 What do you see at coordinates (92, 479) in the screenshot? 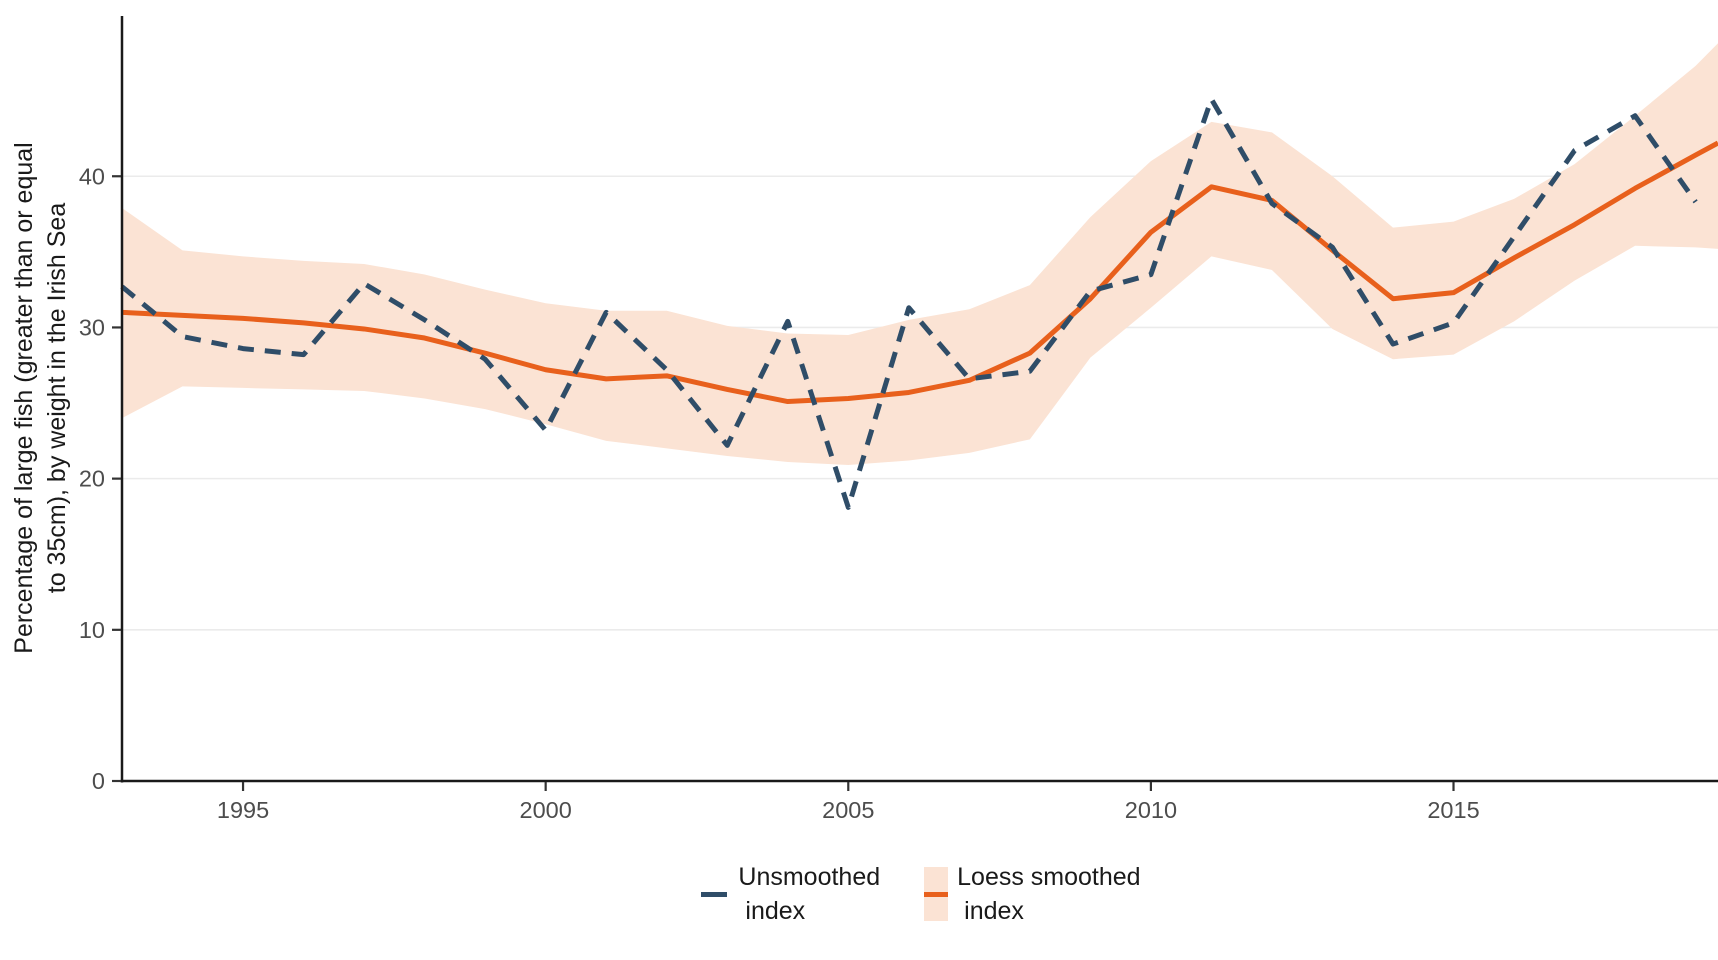
I see `y-tick-label-20: 20` at bounding box center [92, 479].